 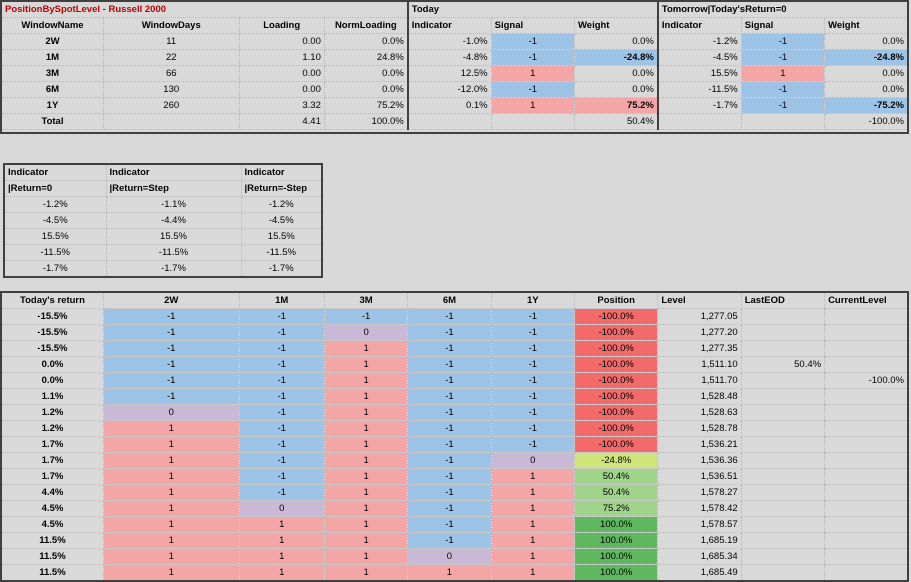 I want to click on level-cell: 1,578.57, so click(x=699, y=524).